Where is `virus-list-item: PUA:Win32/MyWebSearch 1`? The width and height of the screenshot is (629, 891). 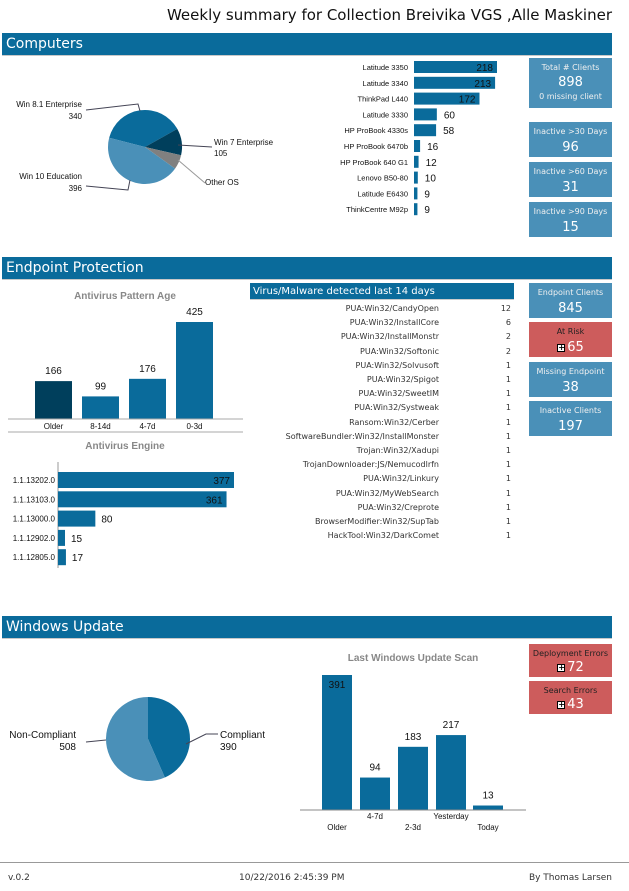
virus-list-item: PUA:Win32/MyWebSearch 1 is located at coordinates (382, 496).